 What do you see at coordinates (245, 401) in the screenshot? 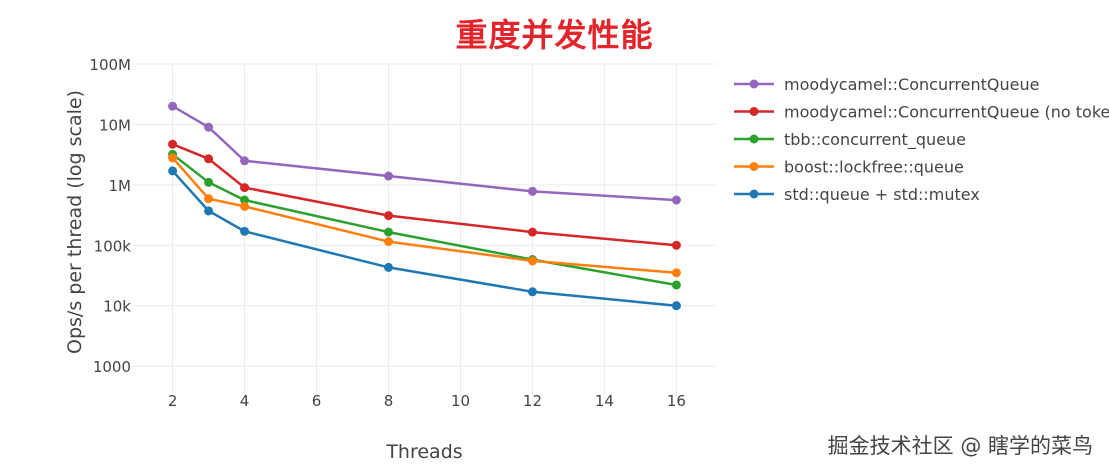
I see `x-tick-label: 4` at bounding box center [245, 401].